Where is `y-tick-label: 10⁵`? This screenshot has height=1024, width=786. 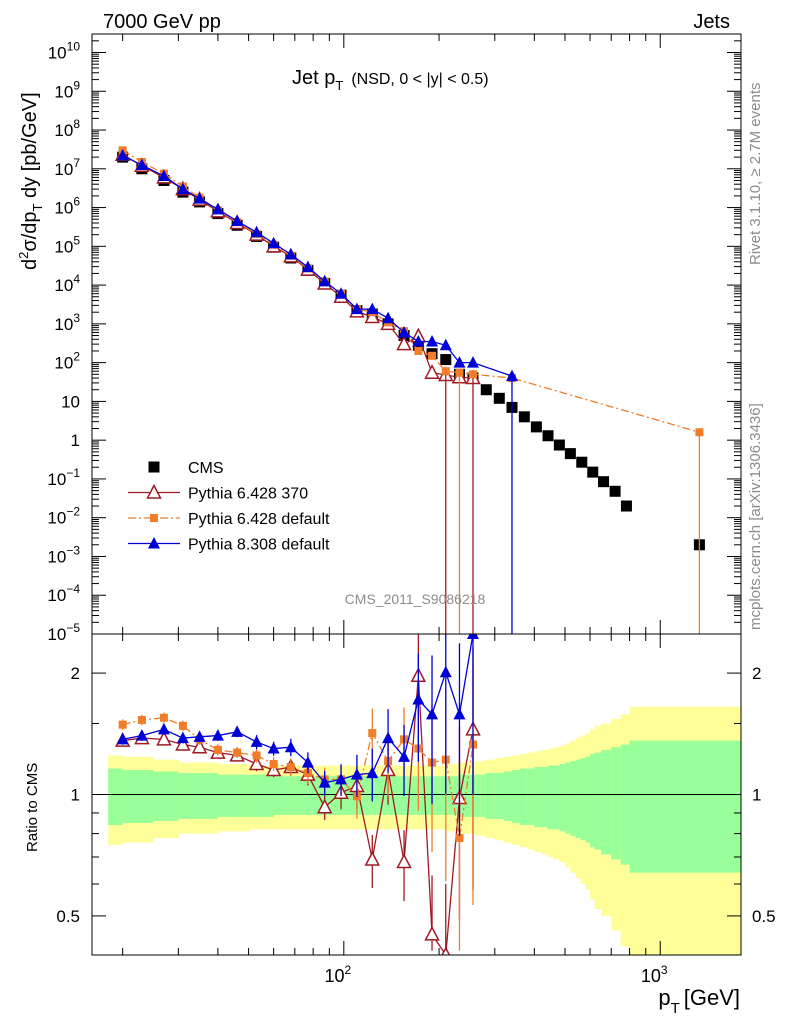 y-tick-label: 10⁵ is located at coordinates (67, 244).